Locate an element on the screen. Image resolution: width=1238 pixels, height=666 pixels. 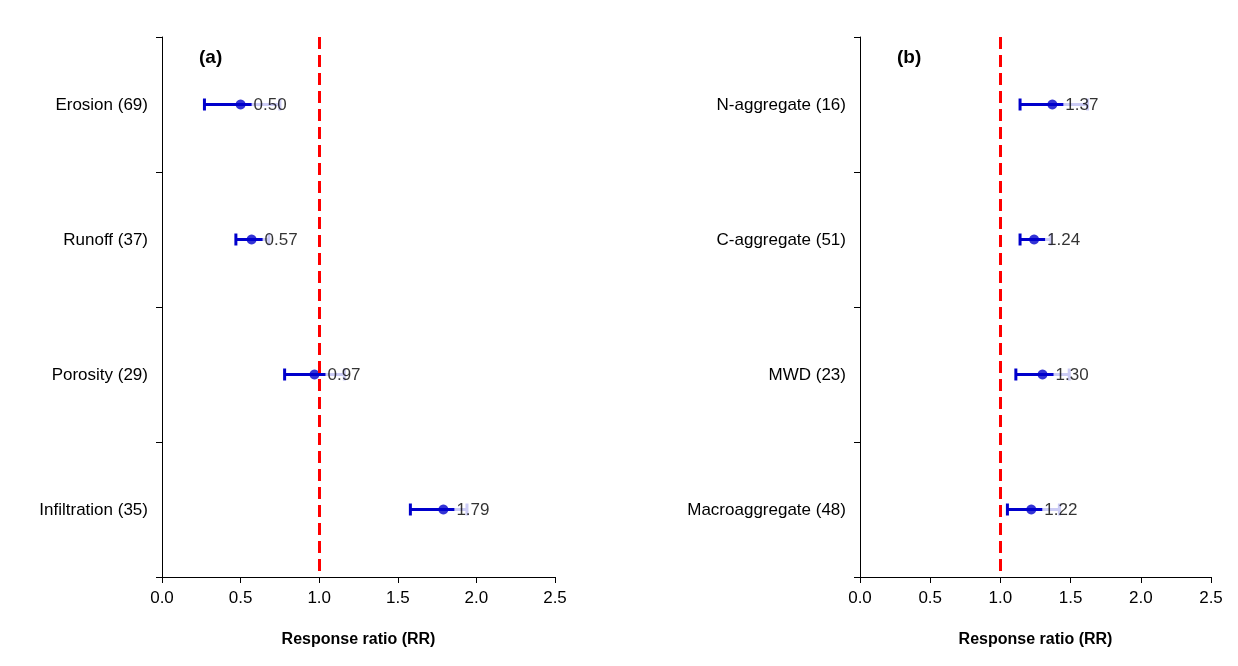
data-label: 1.22 is located at coordinates (1061, 509).